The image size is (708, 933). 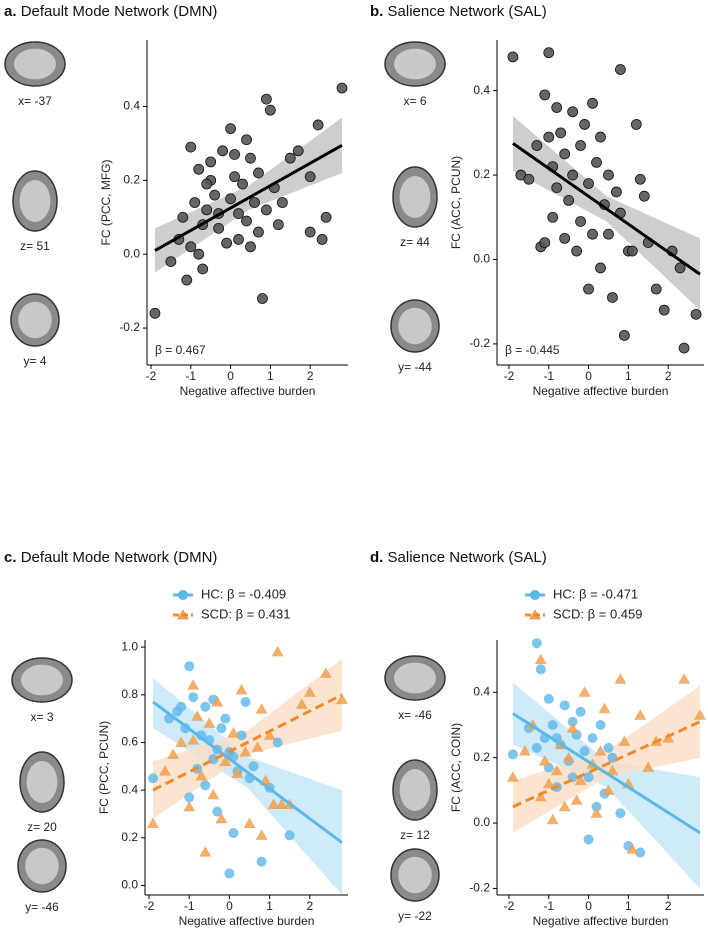 I want to click on x-tick-label: 0, so click(x=588, y=906).